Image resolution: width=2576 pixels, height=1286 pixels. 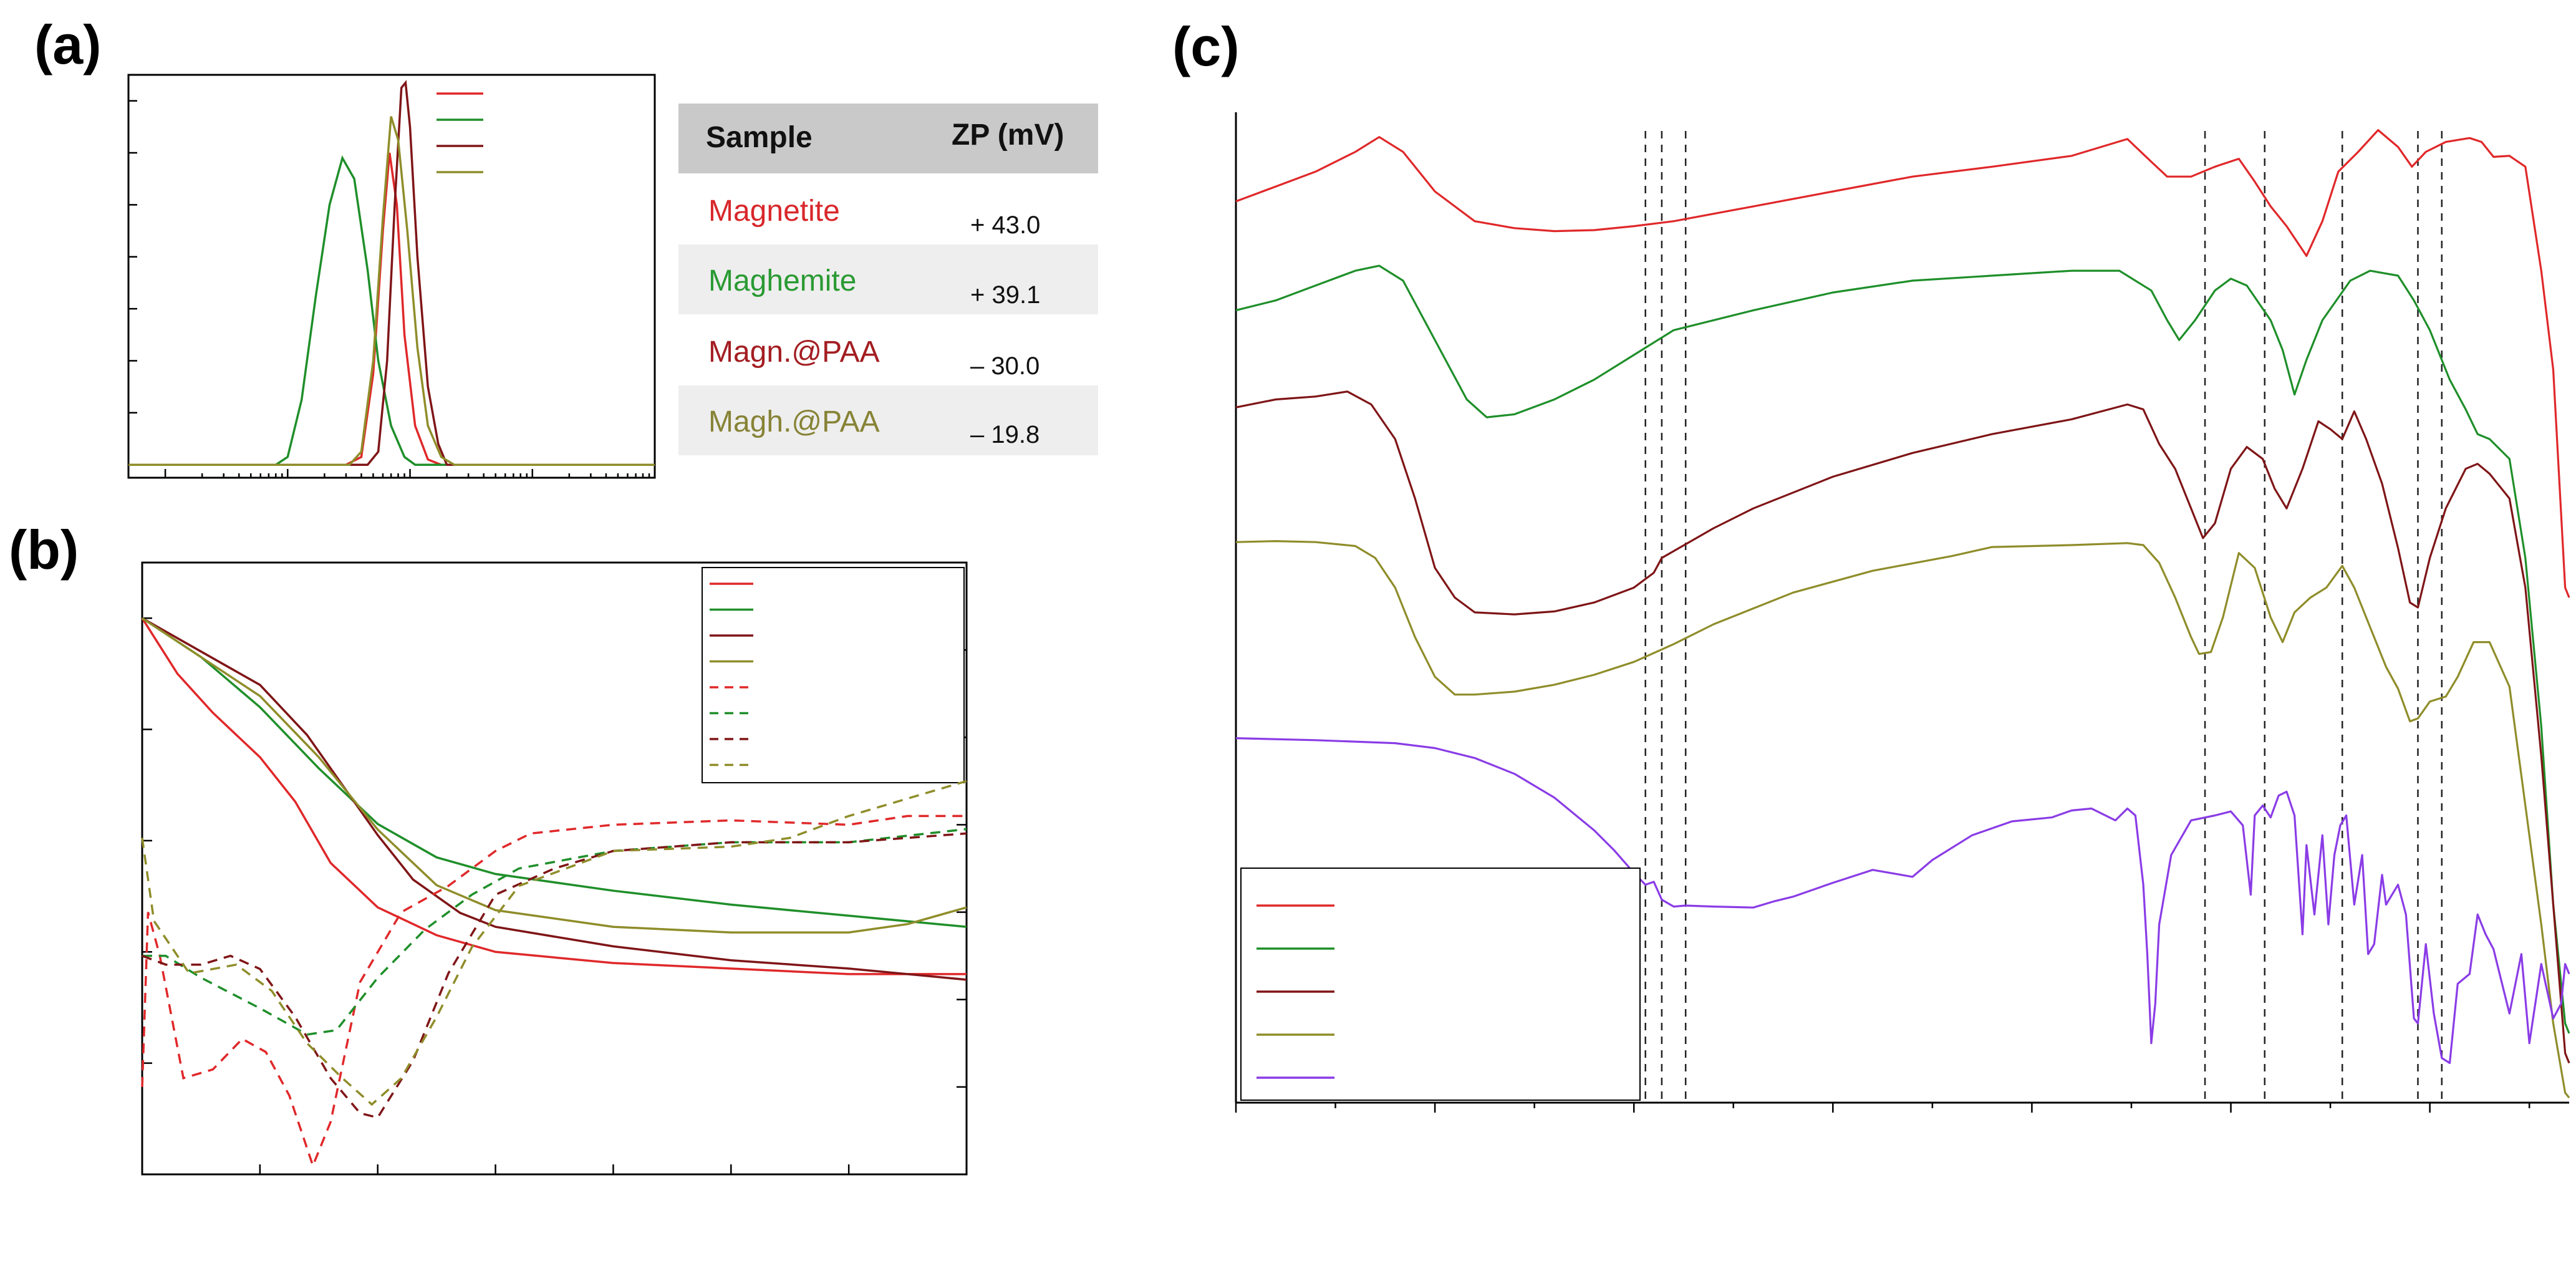 I want to click on zp-value-maghemite-paa: – 19.8, so click(x=1005, y=434).